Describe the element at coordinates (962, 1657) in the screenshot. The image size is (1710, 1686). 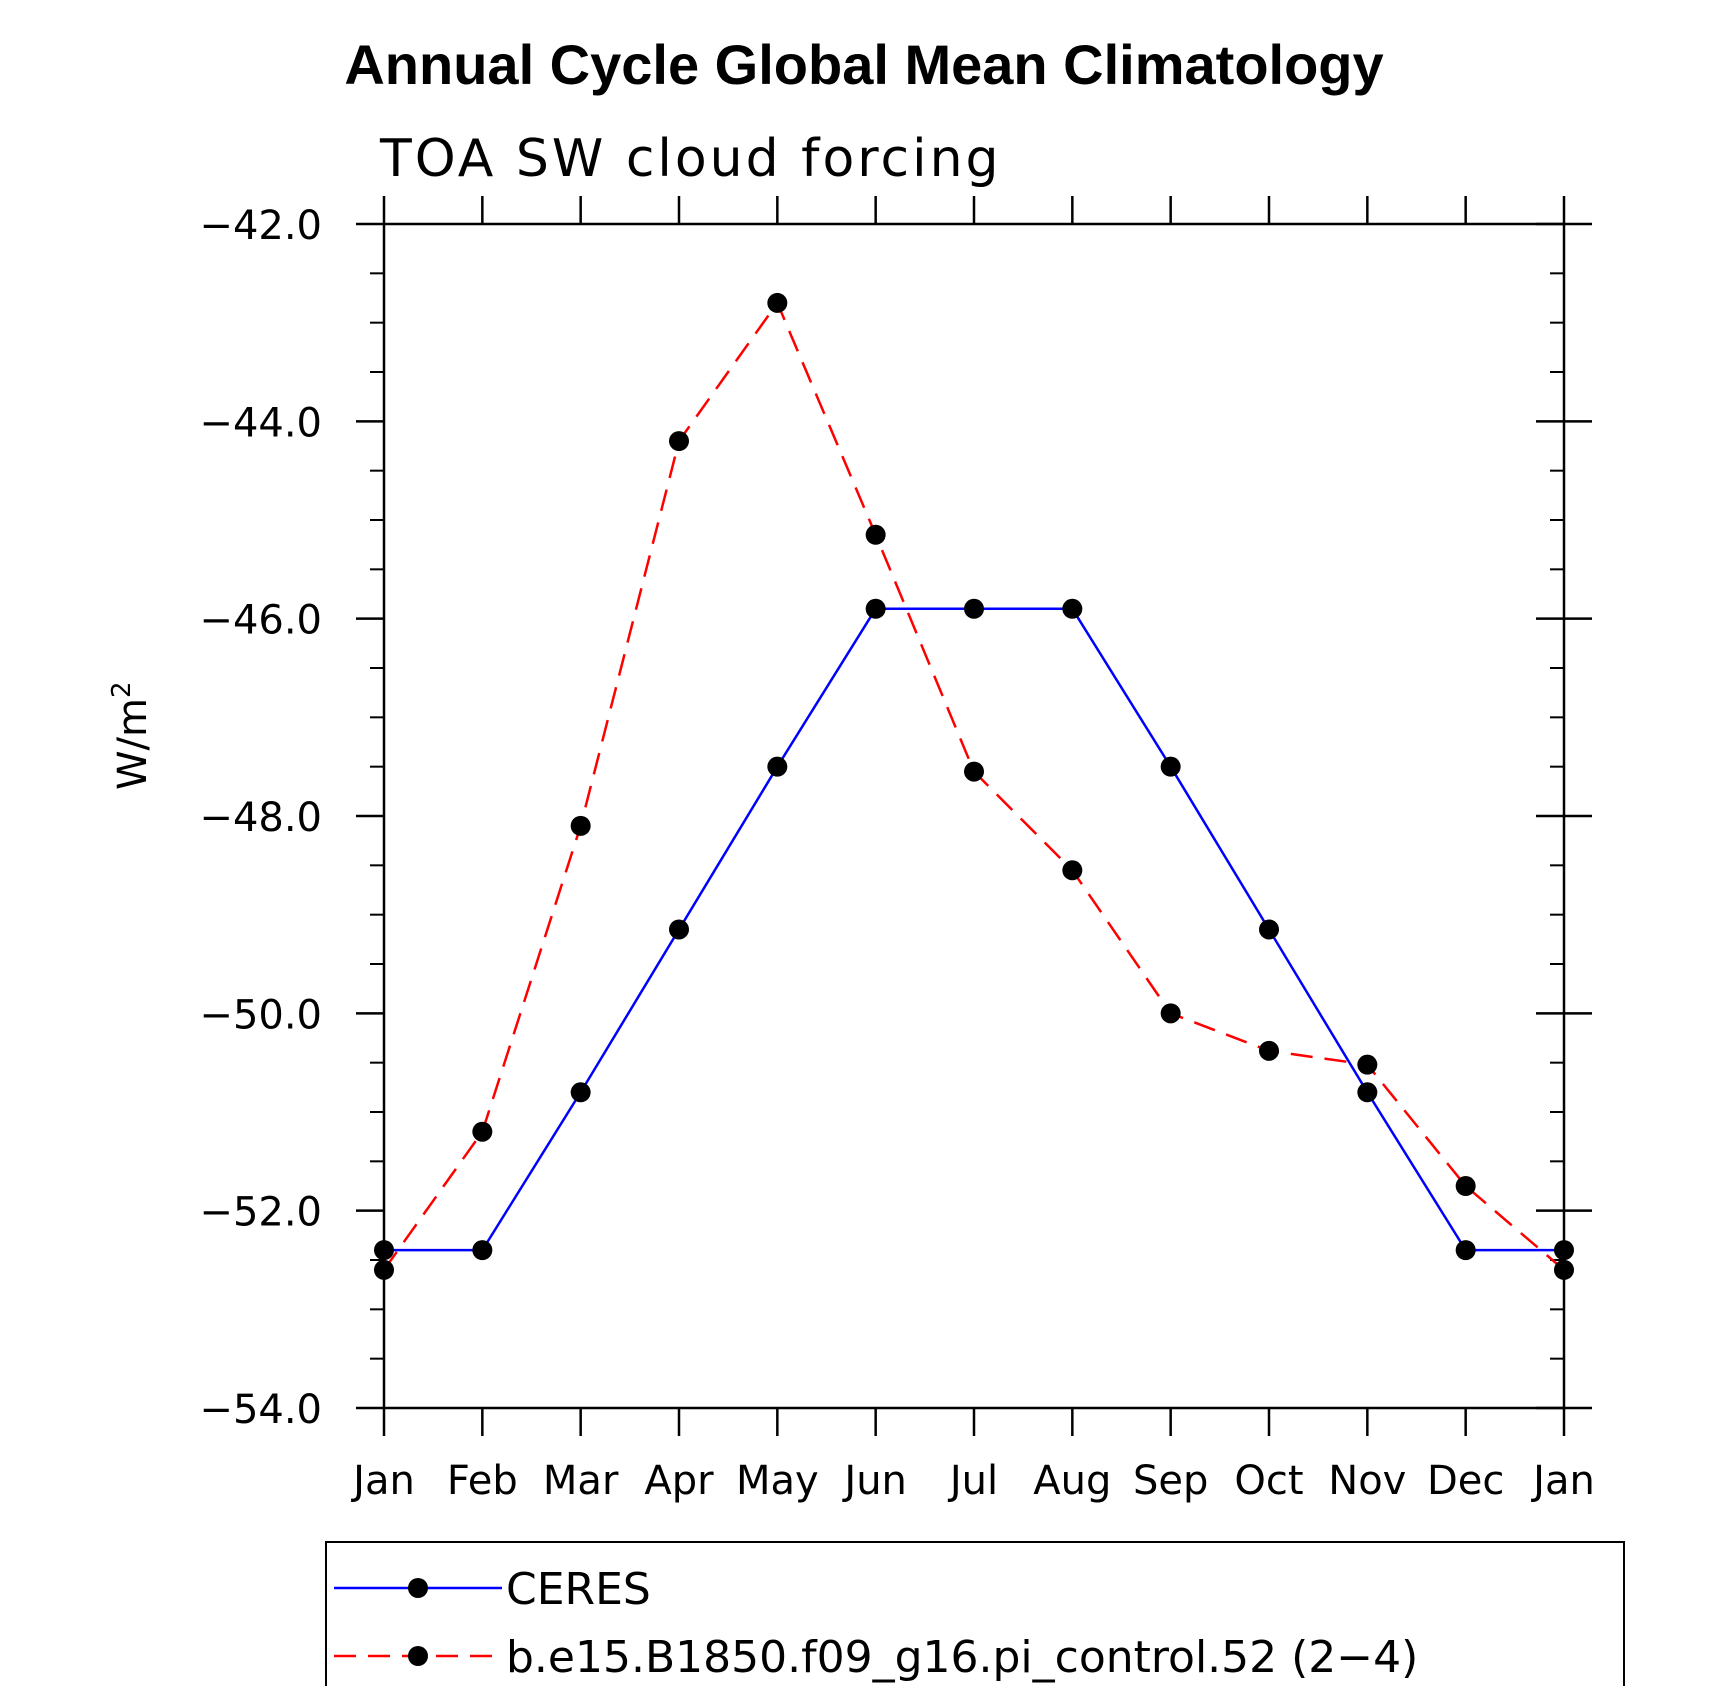
I see `legend-label: b.e15.B1850.f09_g16.pi_control.52 (2−4)` at that location.